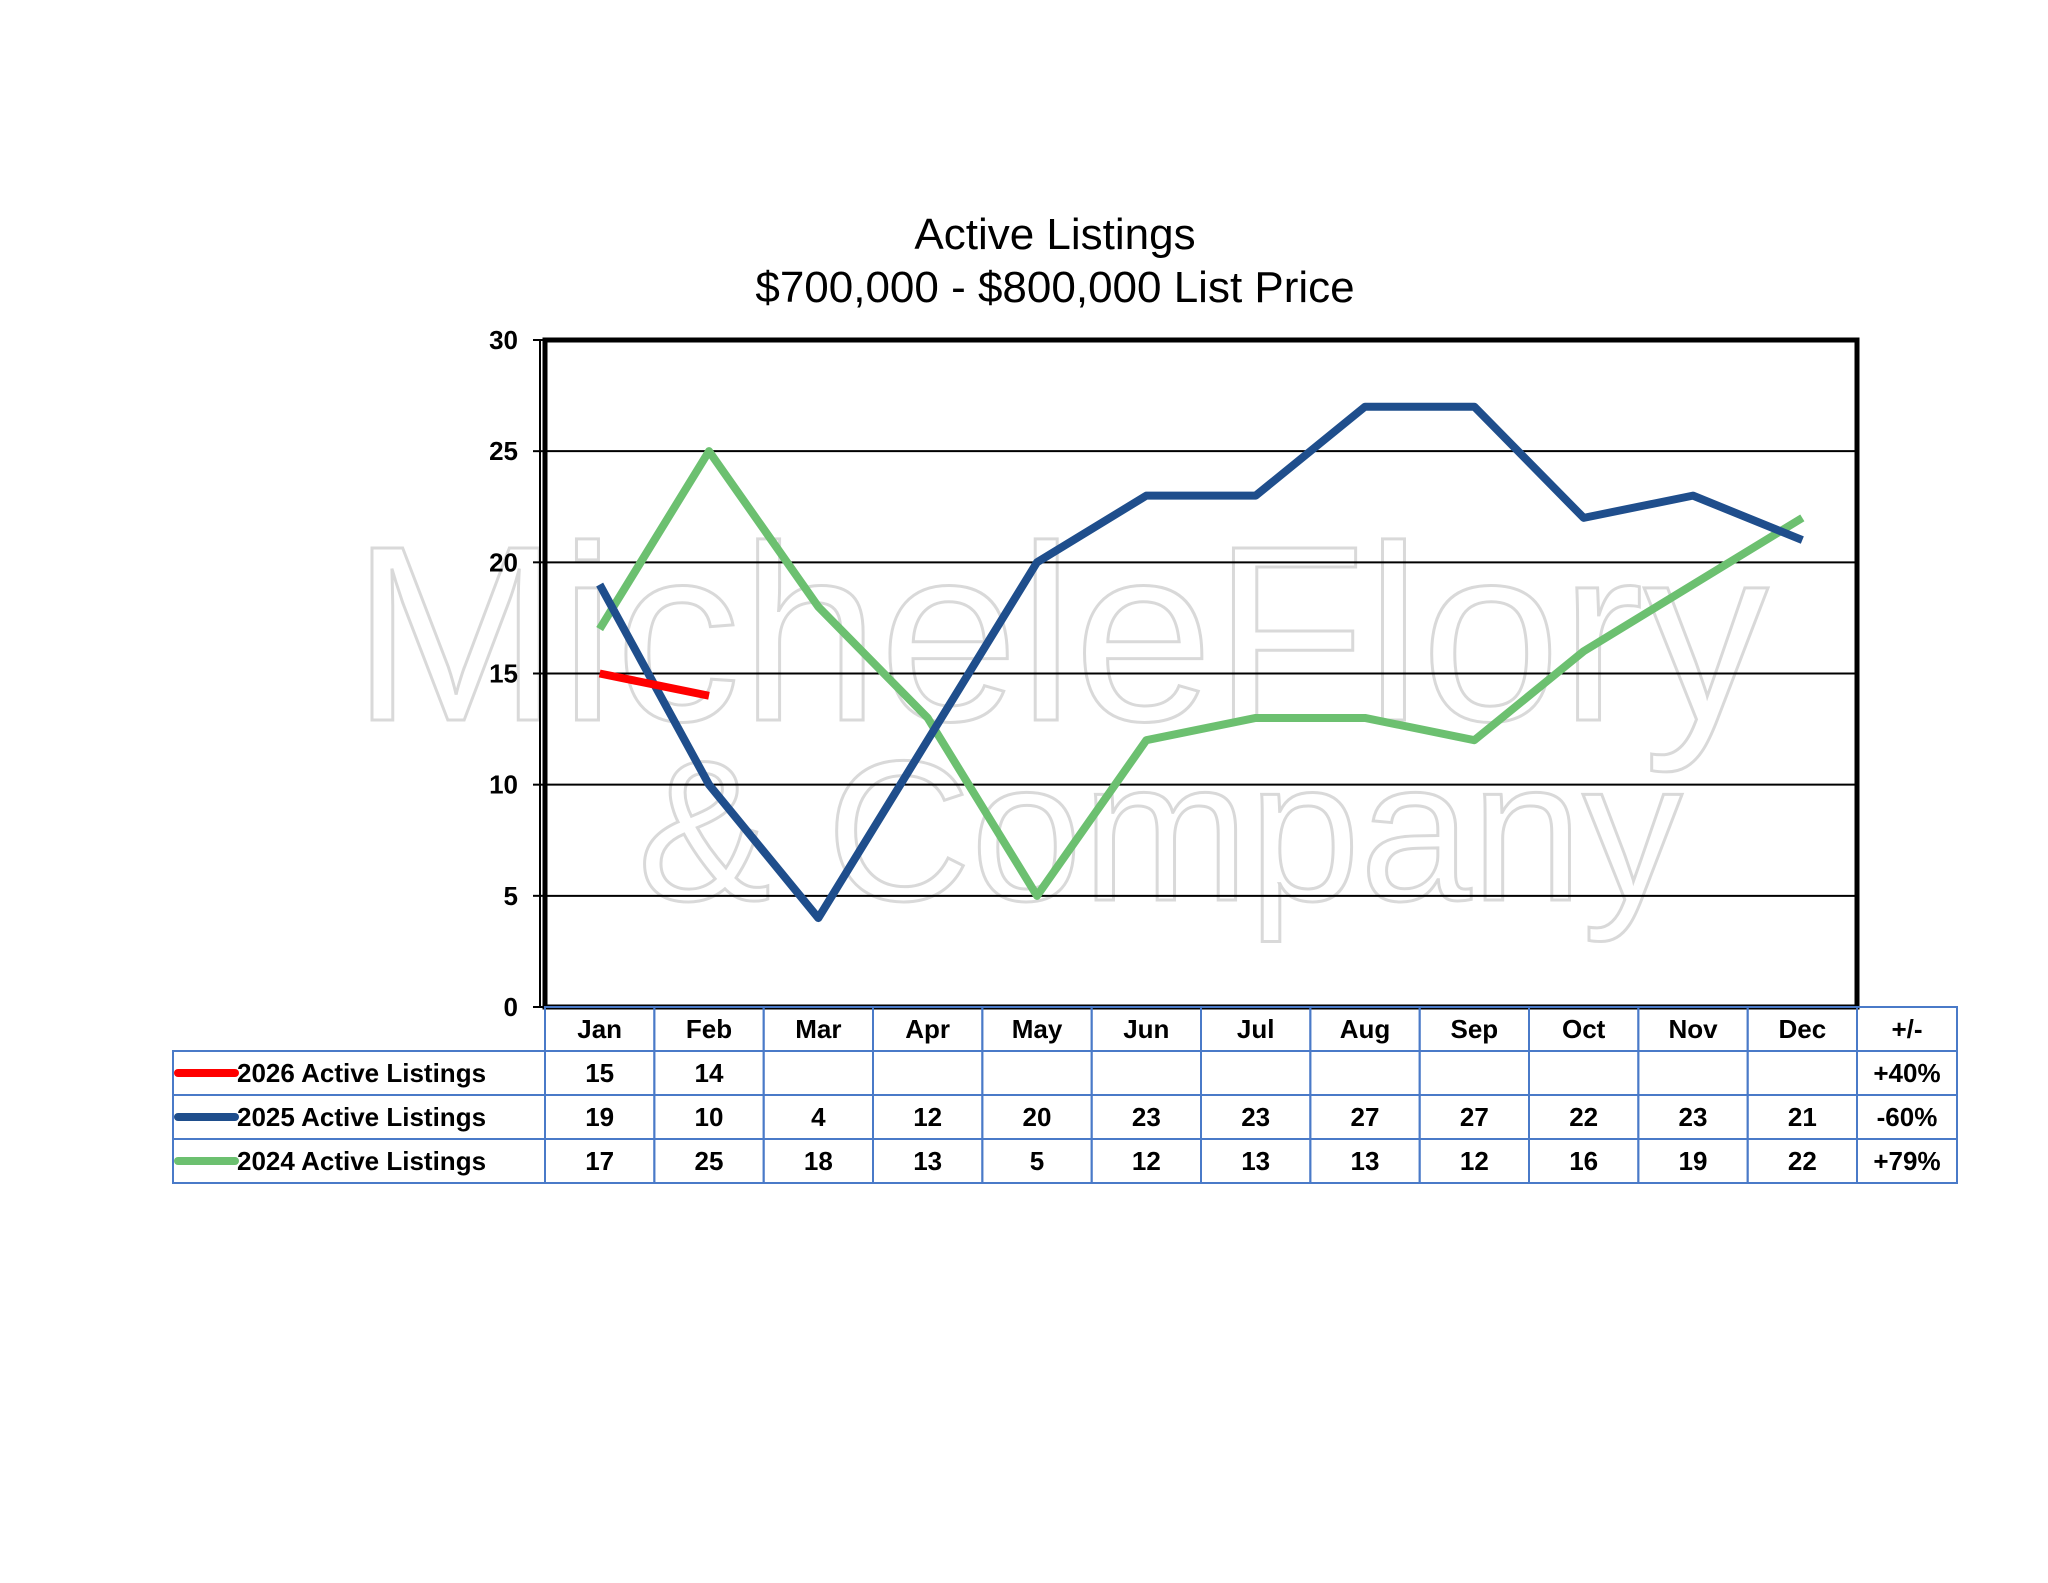  Describe the element at coordinates (818, 1161) in the screenshot. I see `data-value-label: 18` at that location.